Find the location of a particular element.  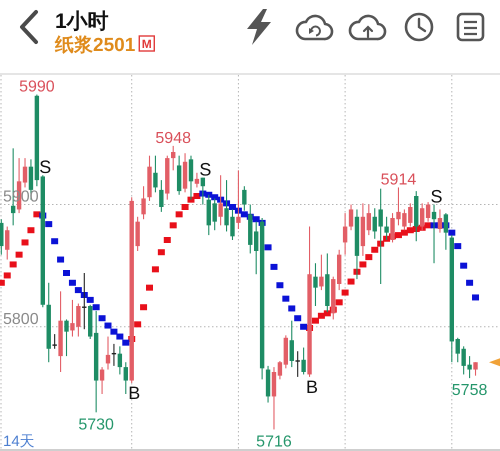

low-label: 5758 is located at coordinates (470, 391).